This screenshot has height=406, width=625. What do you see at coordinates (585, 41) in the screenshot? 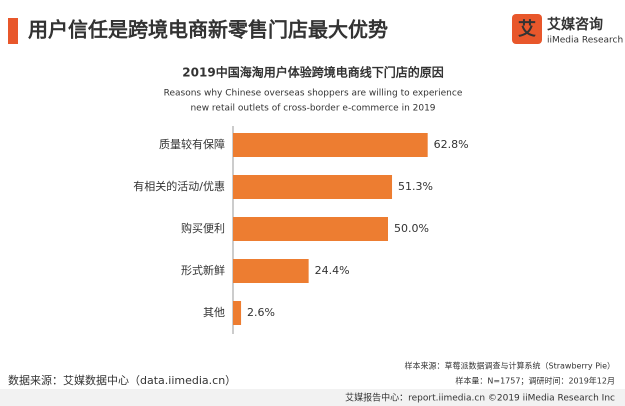
I see `logo-en: iiMedia Research` at bounding box center [585, 41].